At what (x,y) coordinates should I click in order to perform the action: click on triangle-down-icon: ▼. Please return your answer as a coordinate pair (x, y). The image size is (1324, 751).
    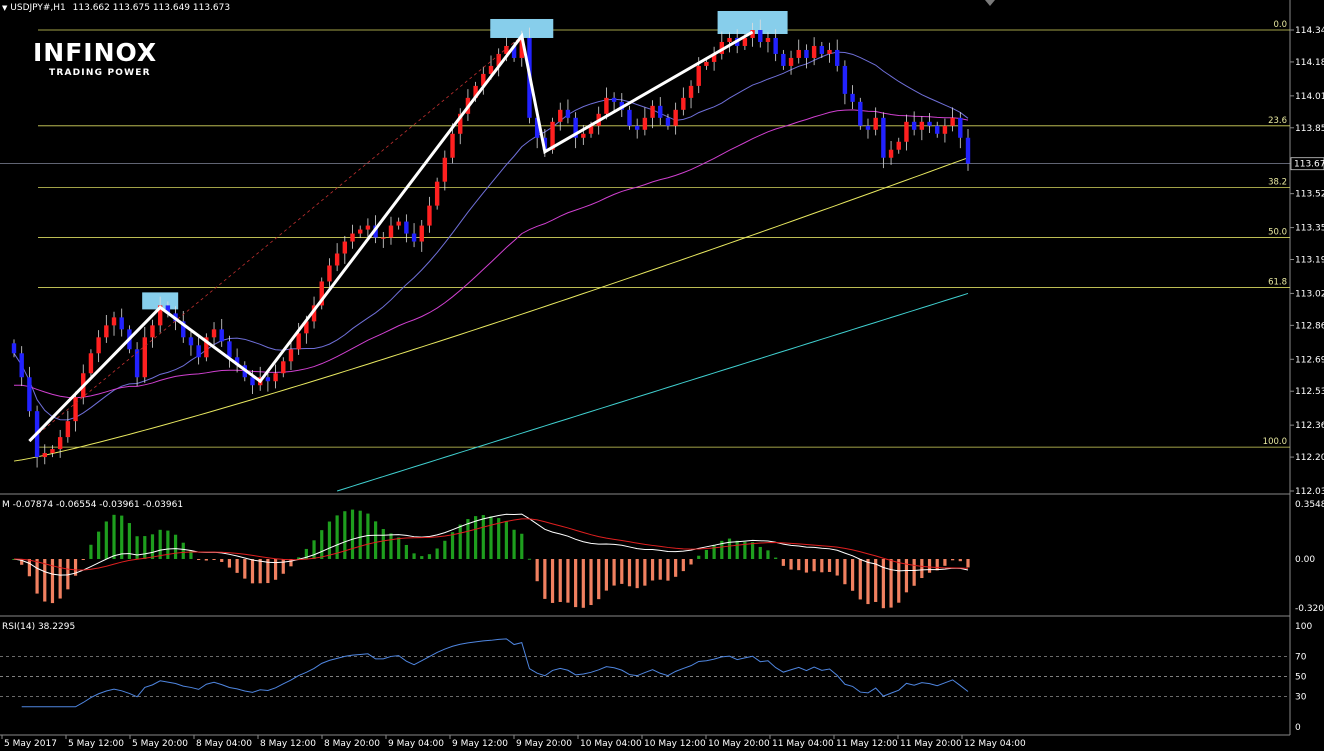
    Looking at the image, I should click on (5, 8).